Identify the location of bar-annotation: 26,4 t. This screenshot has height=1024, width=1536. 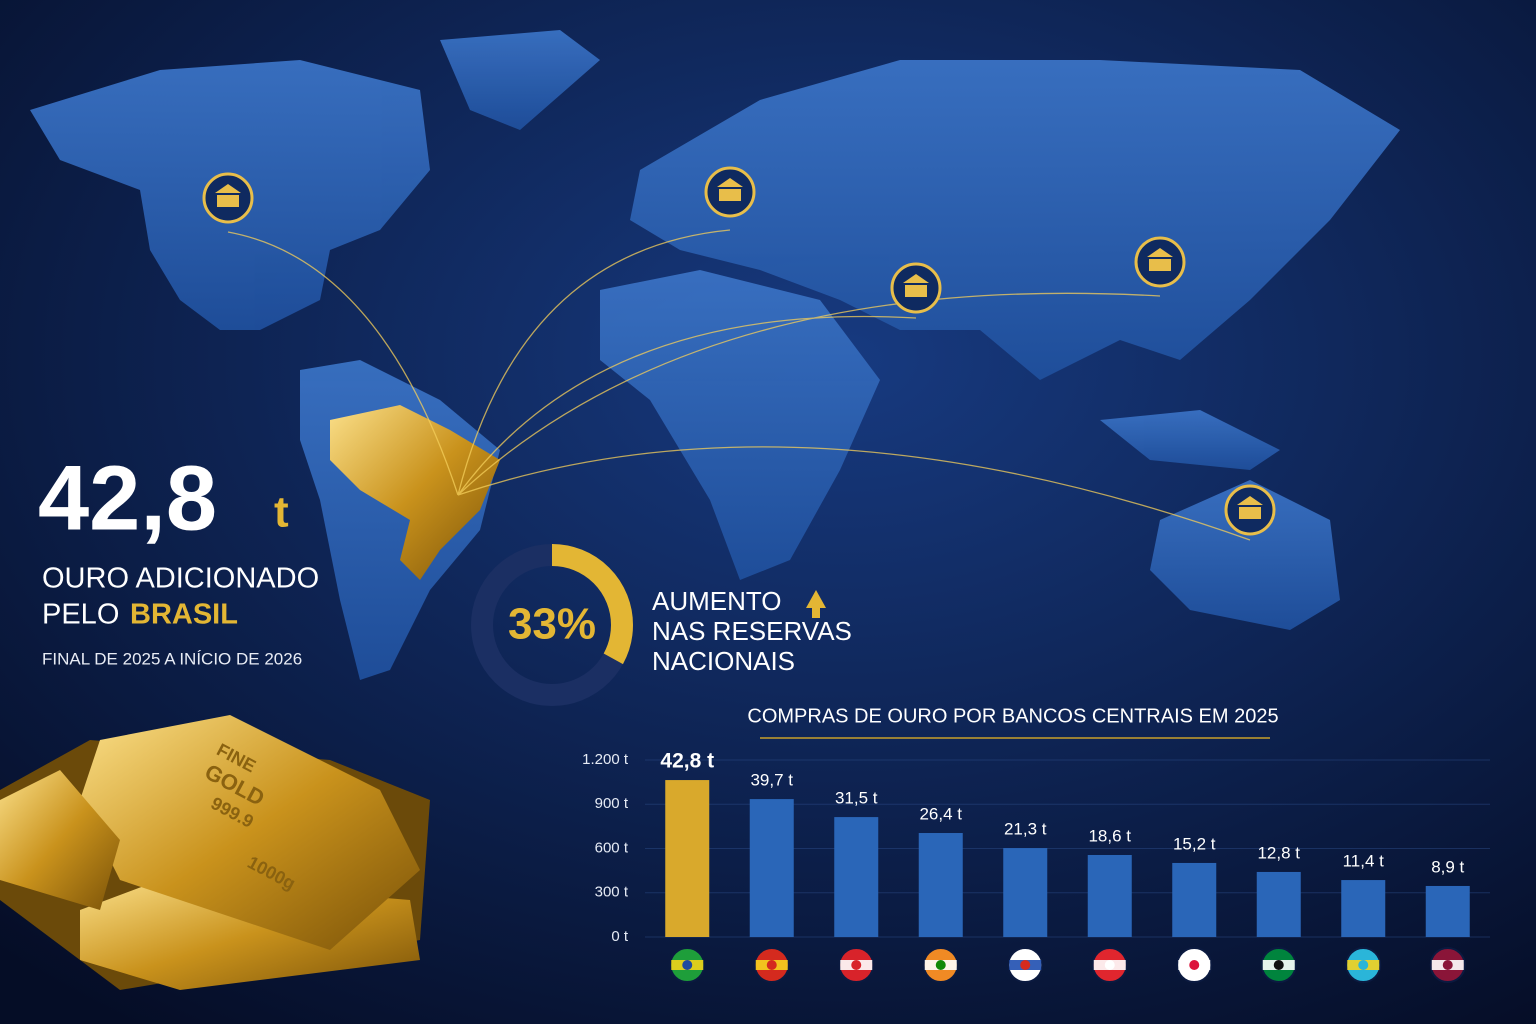
(940, 813).